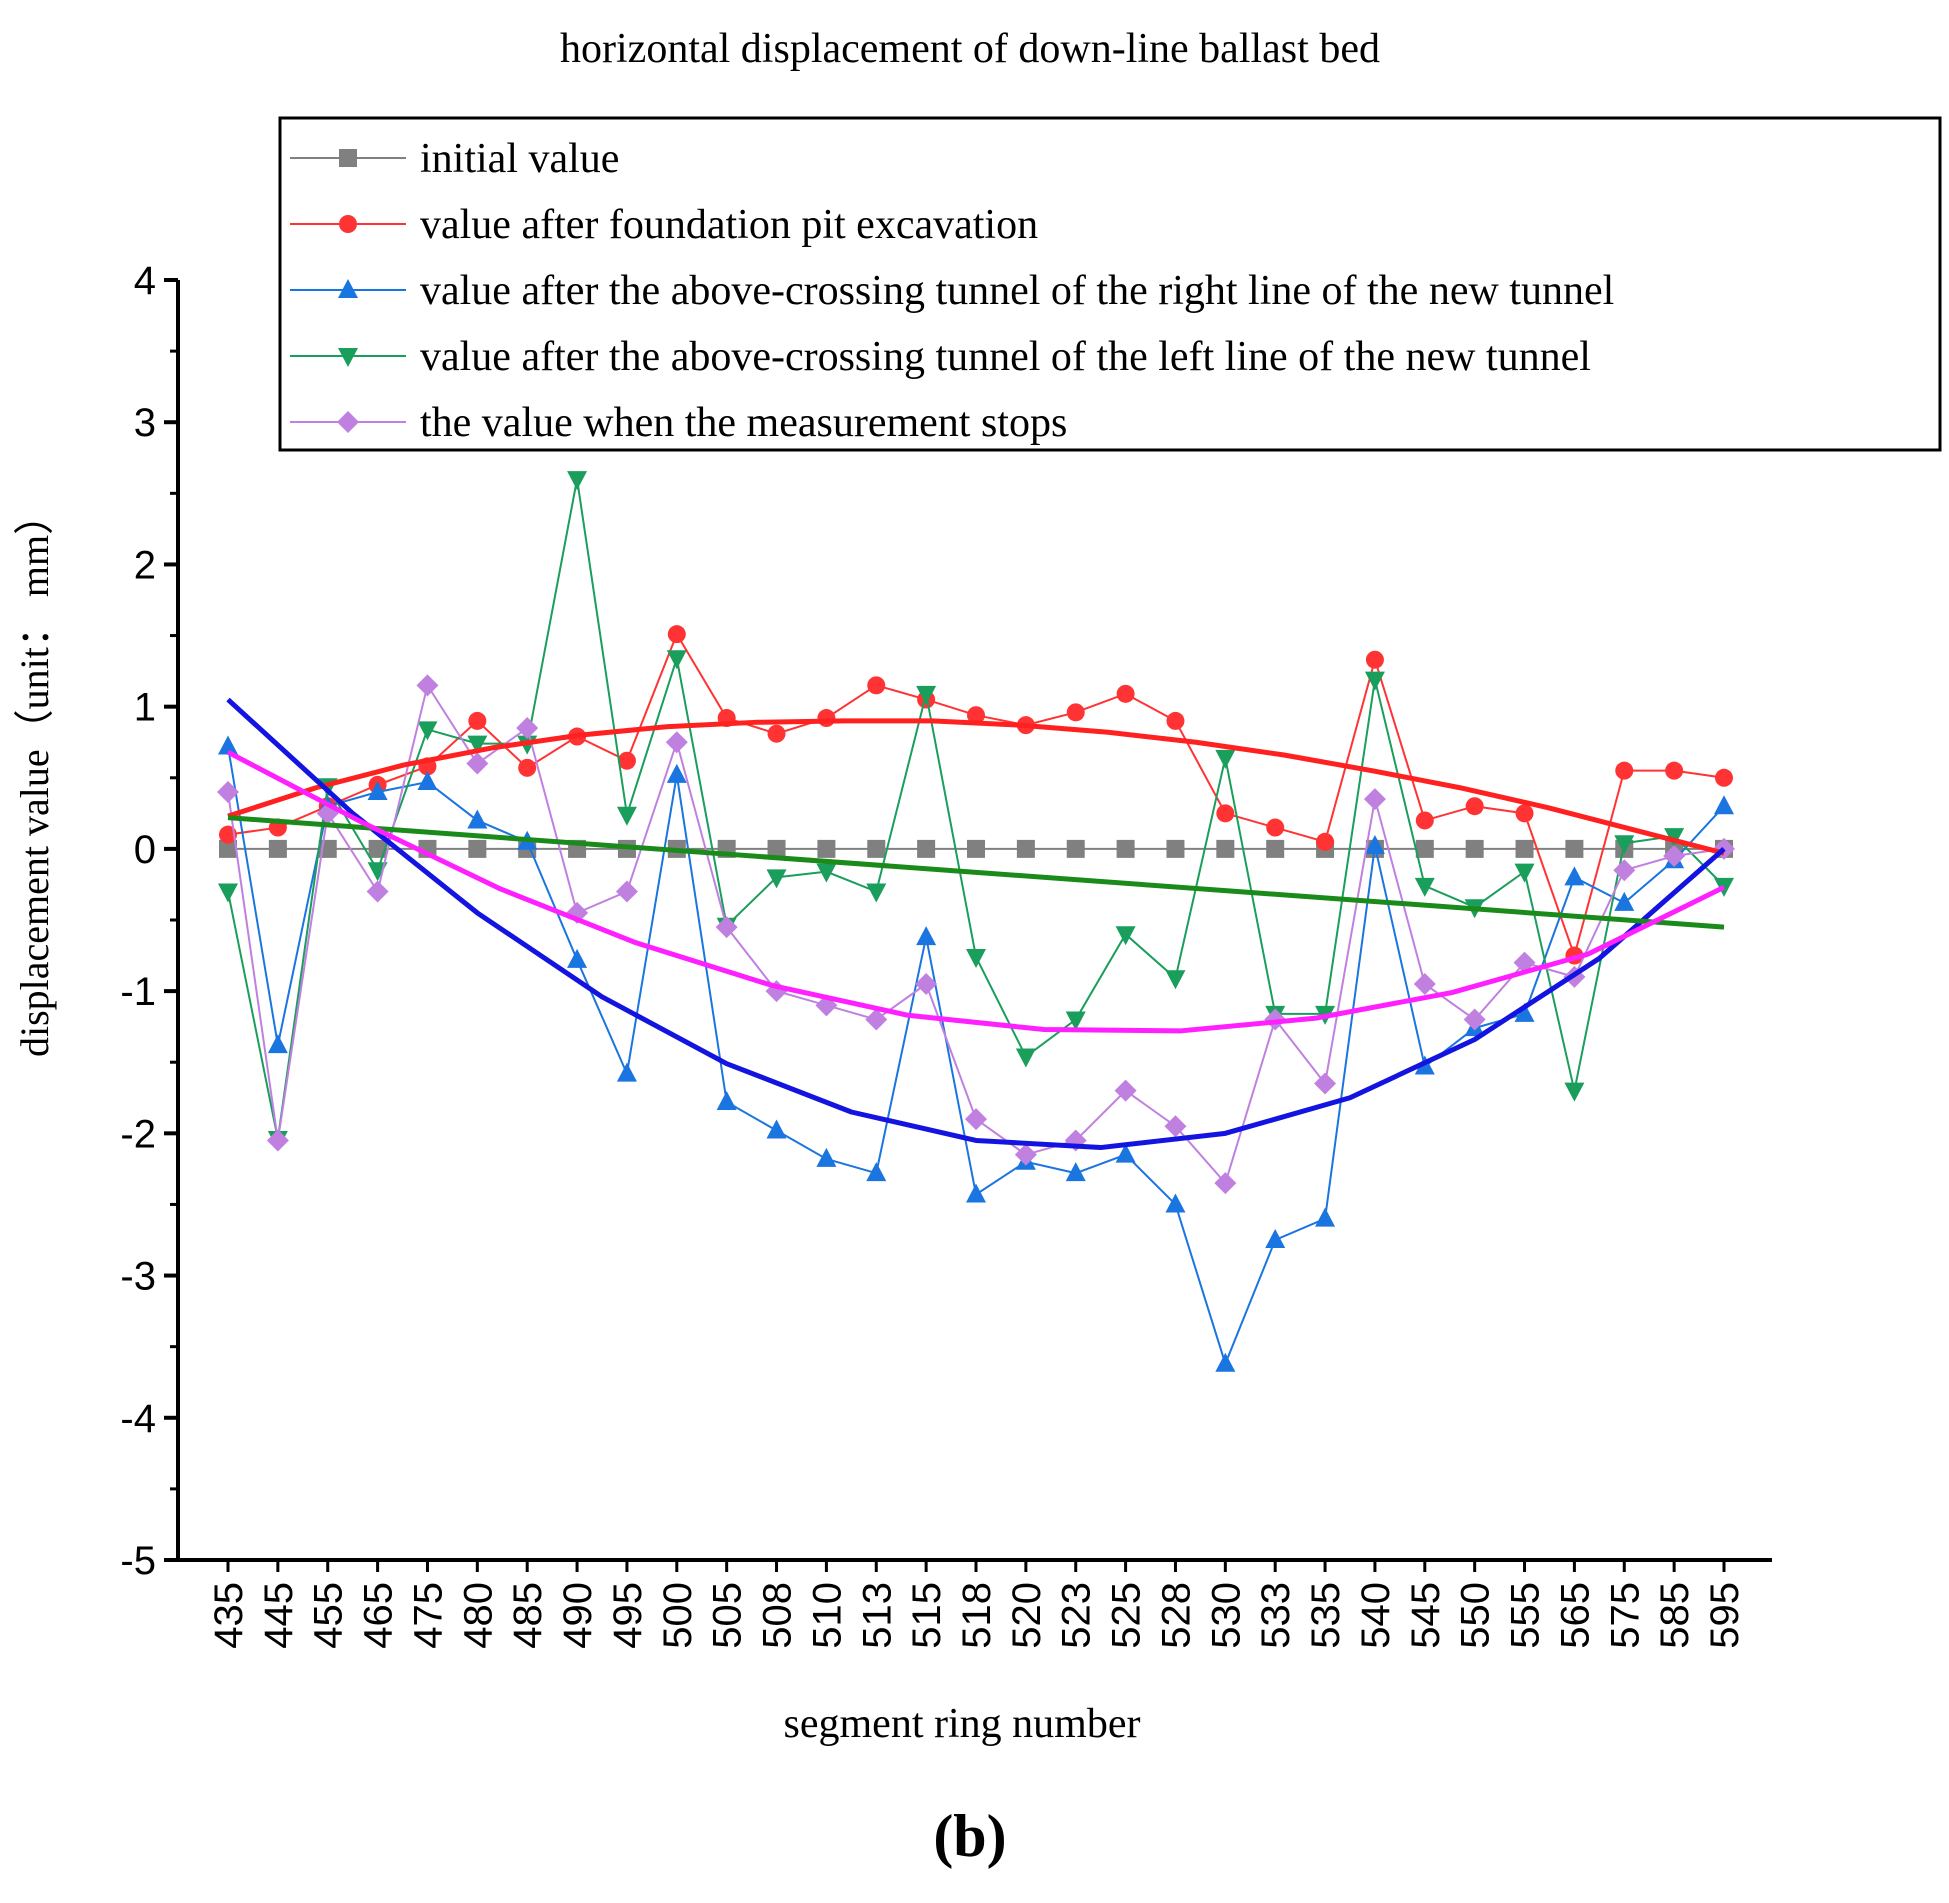 The width and height of the screenshot is (1949, 1903). I want to click on y-axis-label-group: displacement value（unit： mm）, so click(34, 776).